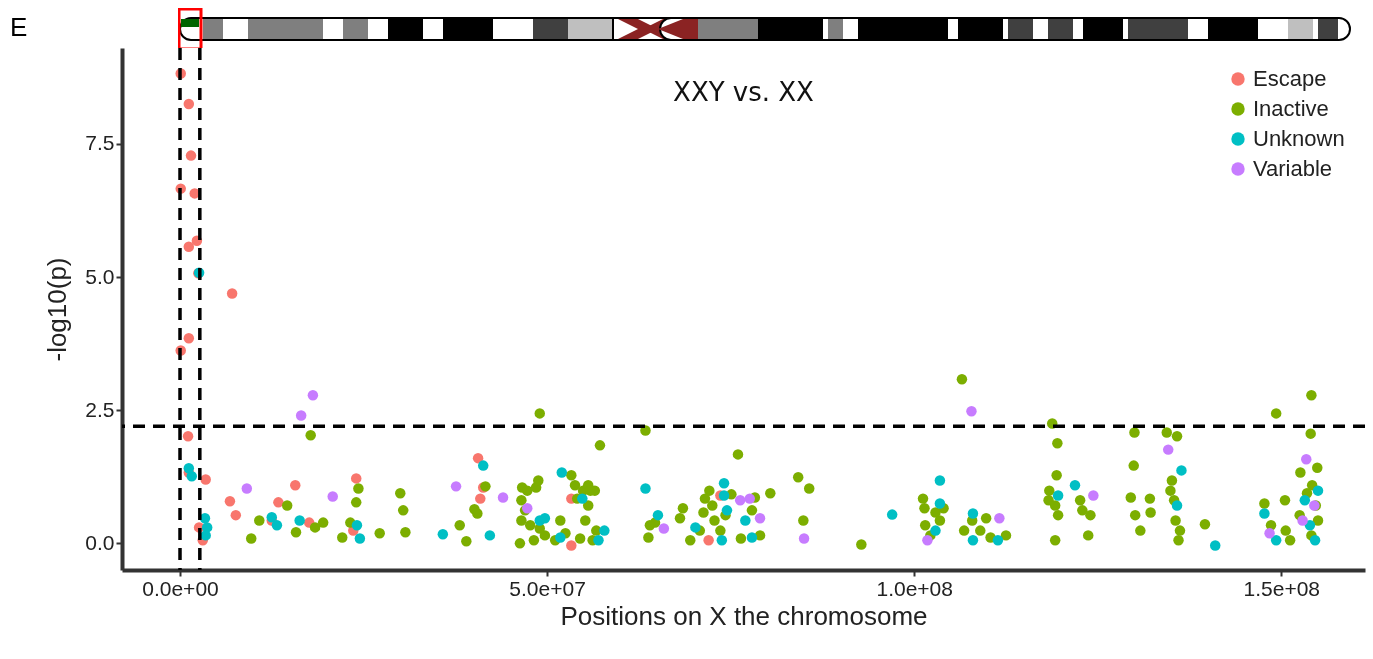 This screenshot has height=659, width=1373. I want to click on y-axis-title: -log10(p), so click(57, 309).